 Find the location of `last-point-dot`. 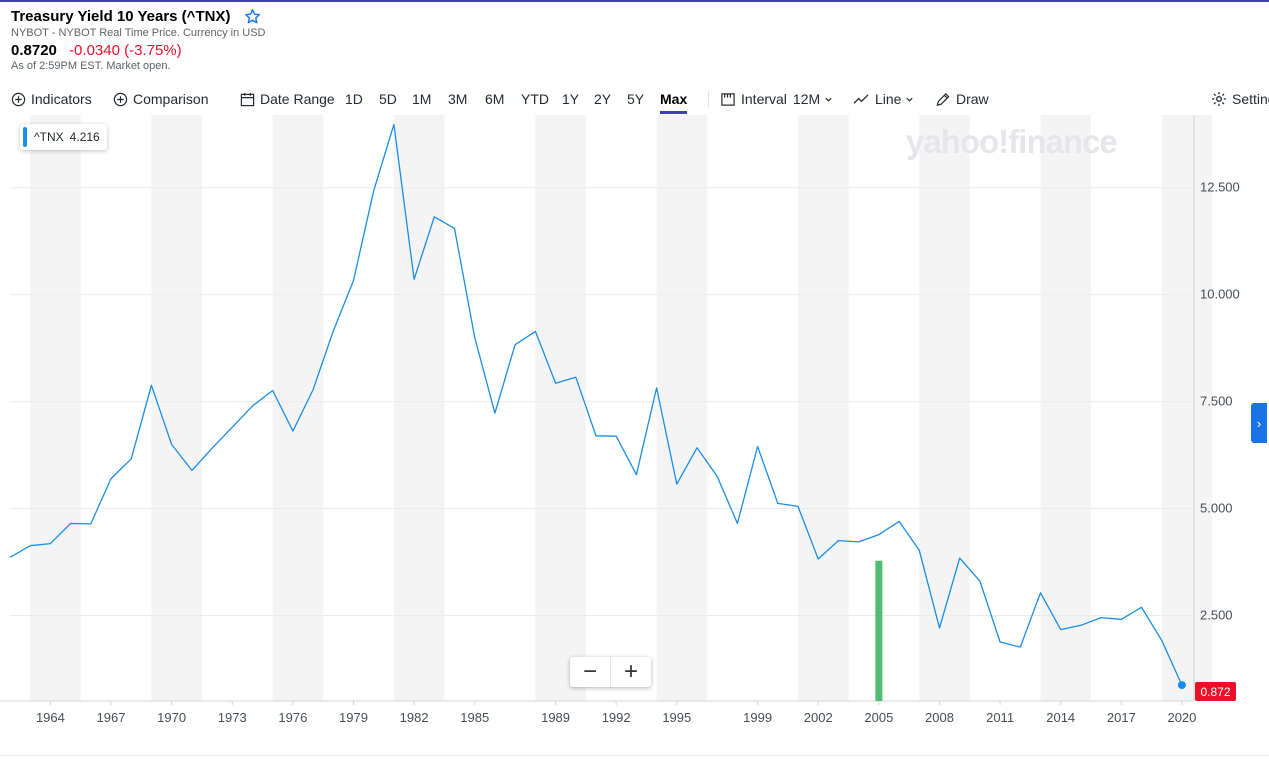

last-point-dot is located at coordinates (1181, 685).